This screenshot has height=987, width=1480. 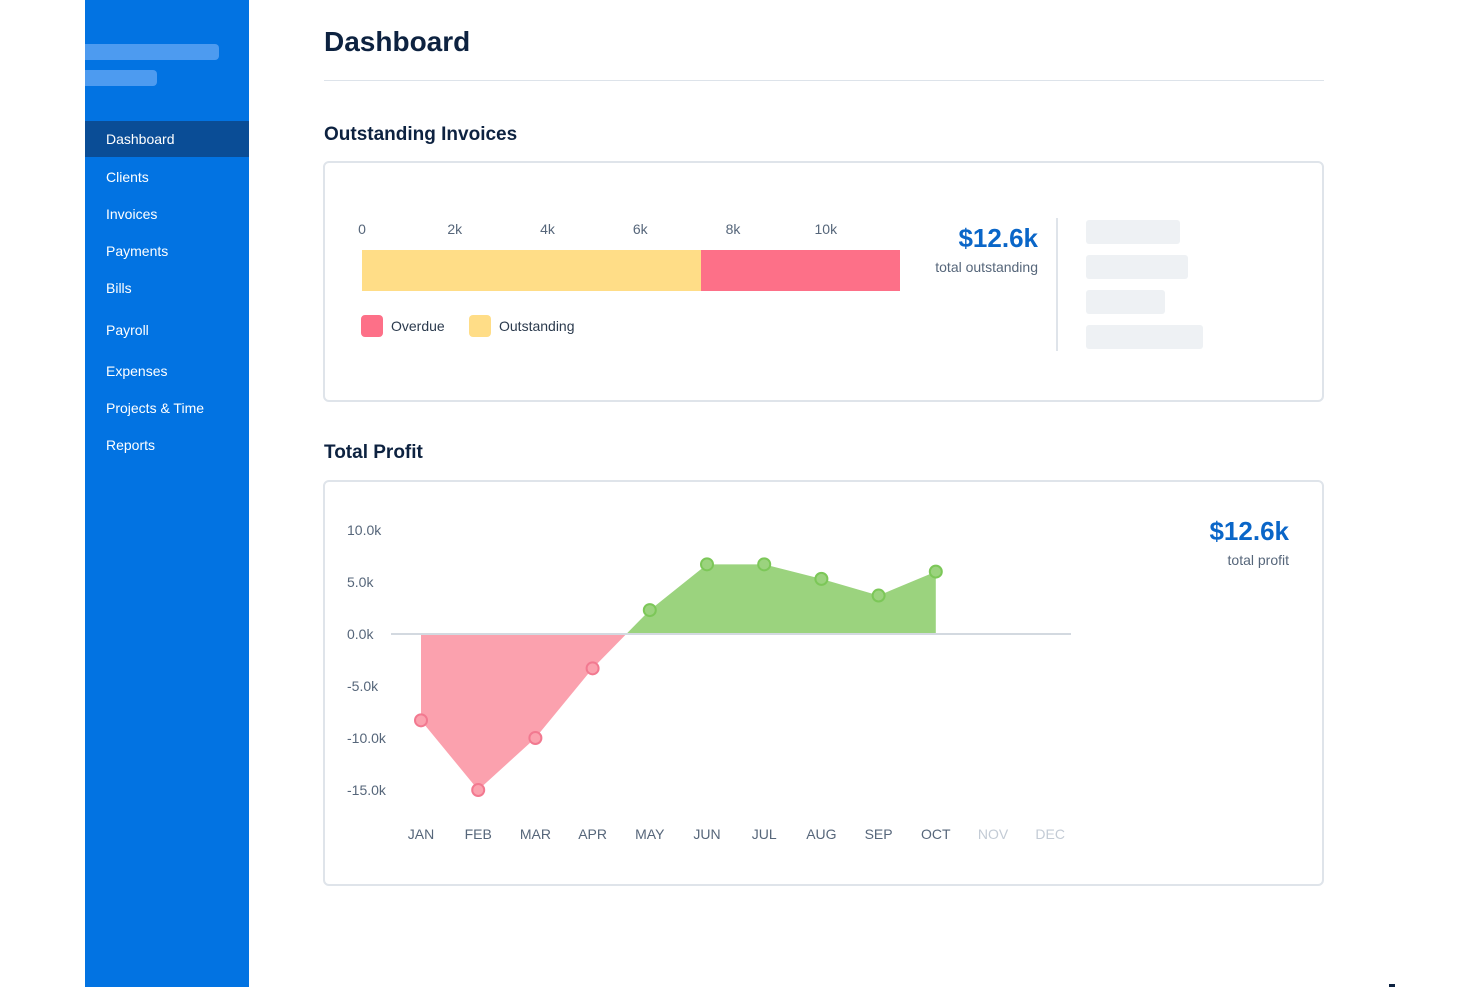 I want to click on x-tick-label: MAY, so click(x=650, y=834).